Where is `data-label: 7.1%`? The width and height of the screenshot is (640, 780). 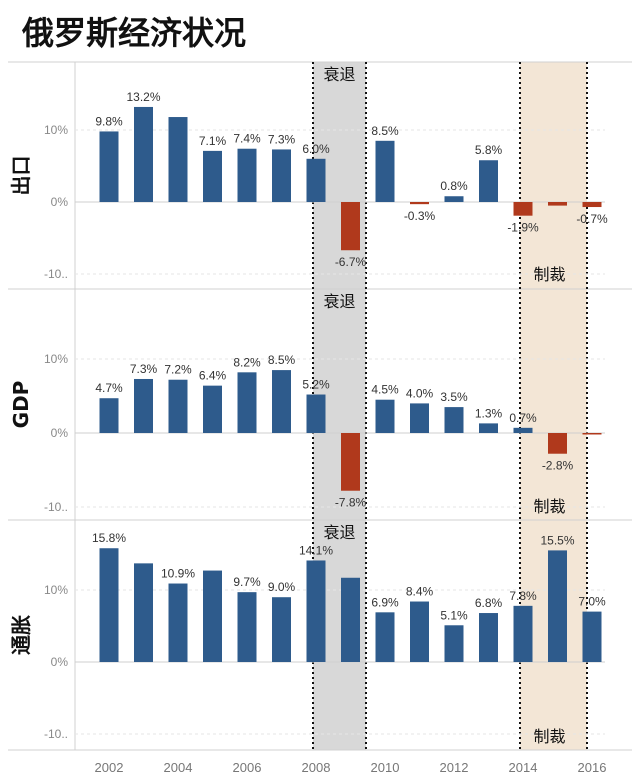 data-label: 7.1% is located at coordinates (213, 141).